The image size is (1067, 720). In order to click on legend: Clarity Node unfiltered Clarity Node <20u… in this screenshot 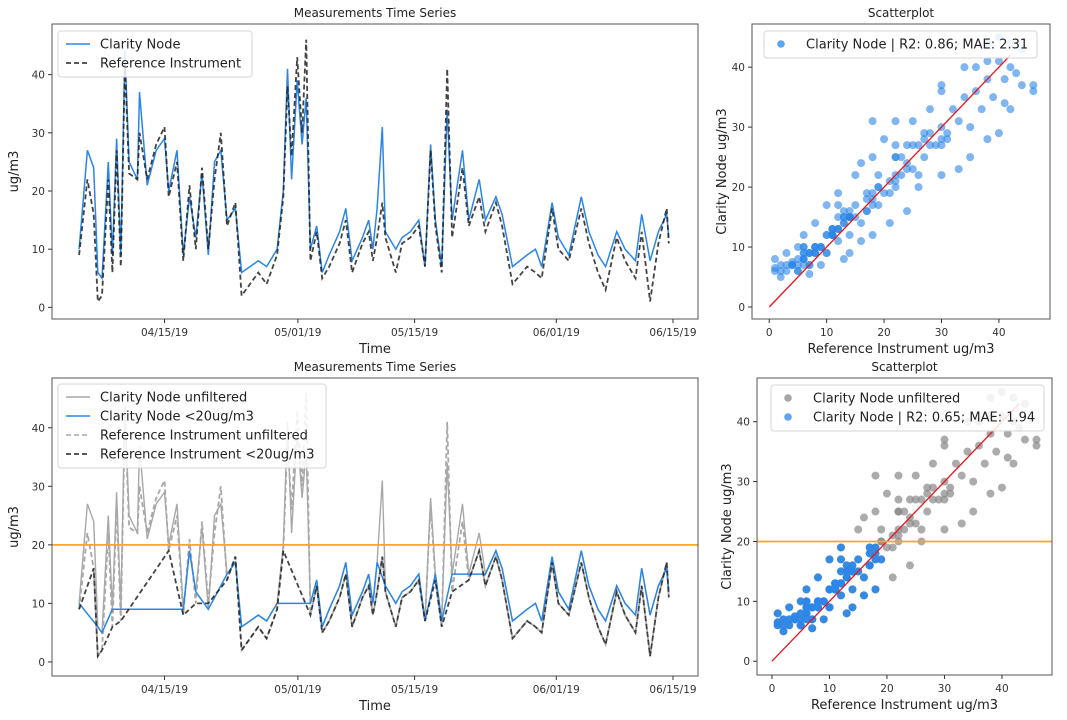, I will do `click(192, 426)`.